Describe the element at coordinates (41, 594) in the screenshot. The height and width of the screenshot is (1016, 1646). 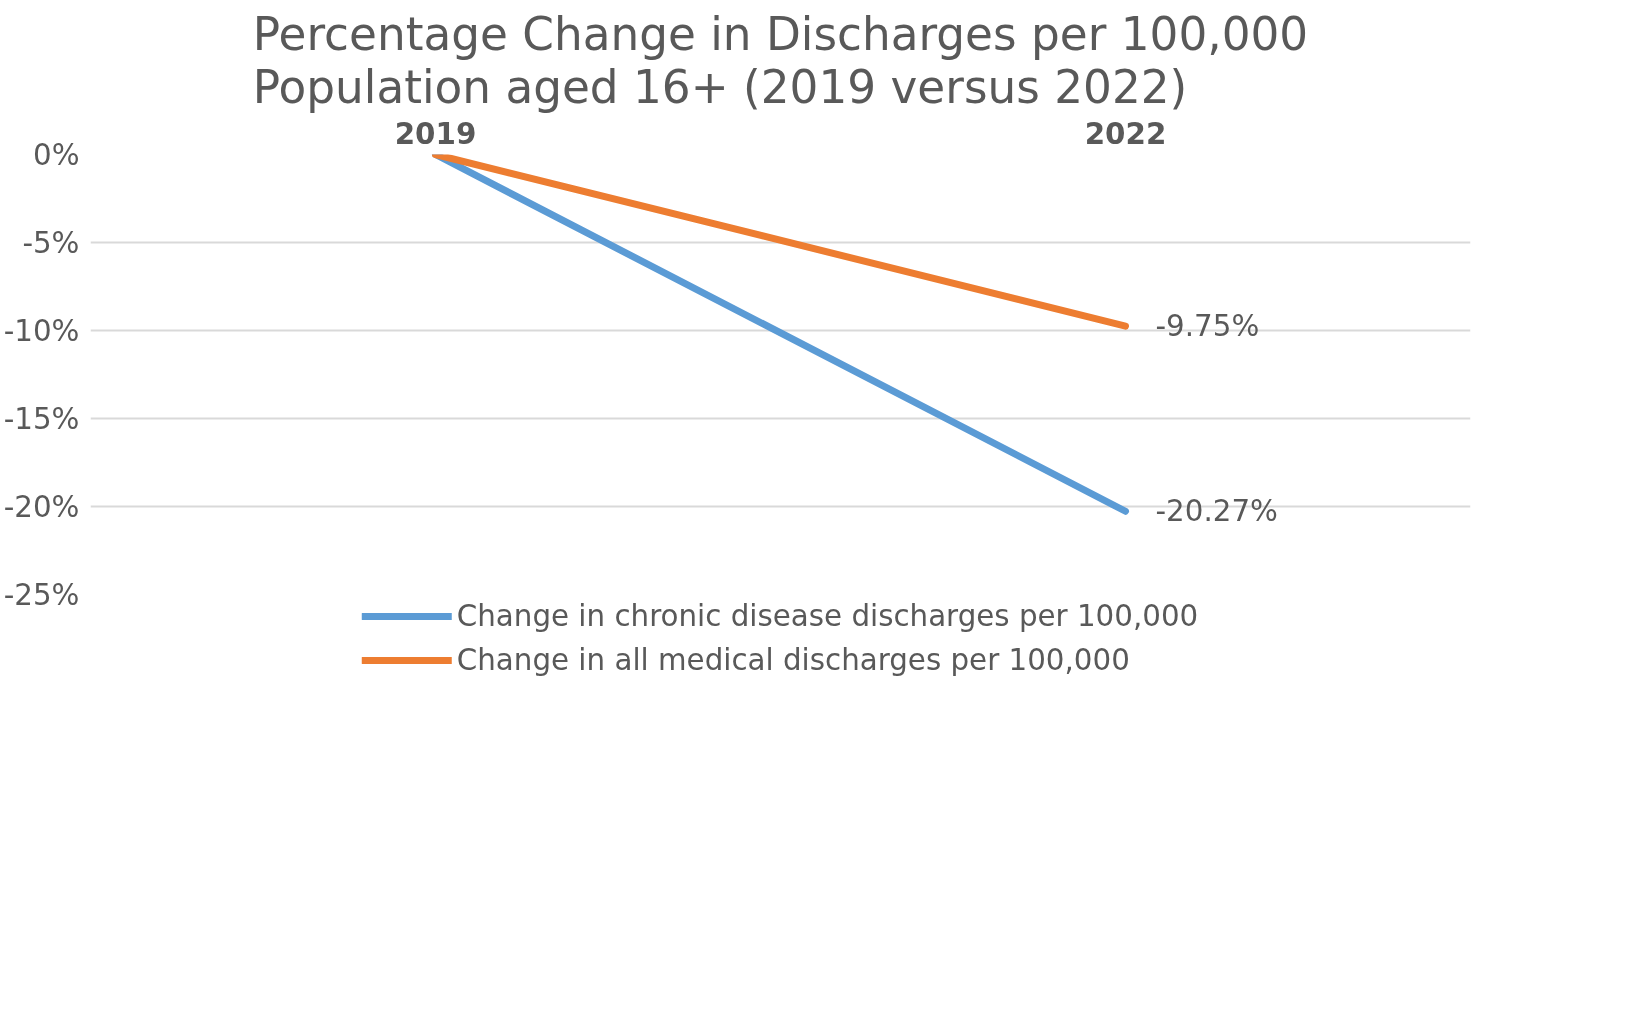
I see `y-tick-label: -25%` at that location.